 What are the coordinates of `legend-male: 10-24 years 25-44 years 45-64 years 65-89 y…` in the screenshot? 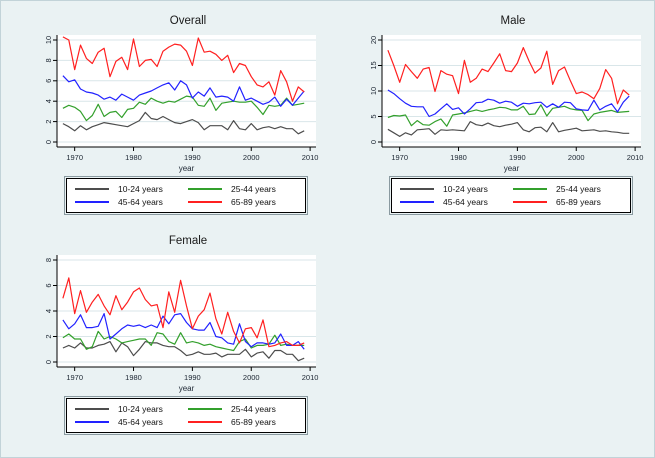 It's located at (511, 195).